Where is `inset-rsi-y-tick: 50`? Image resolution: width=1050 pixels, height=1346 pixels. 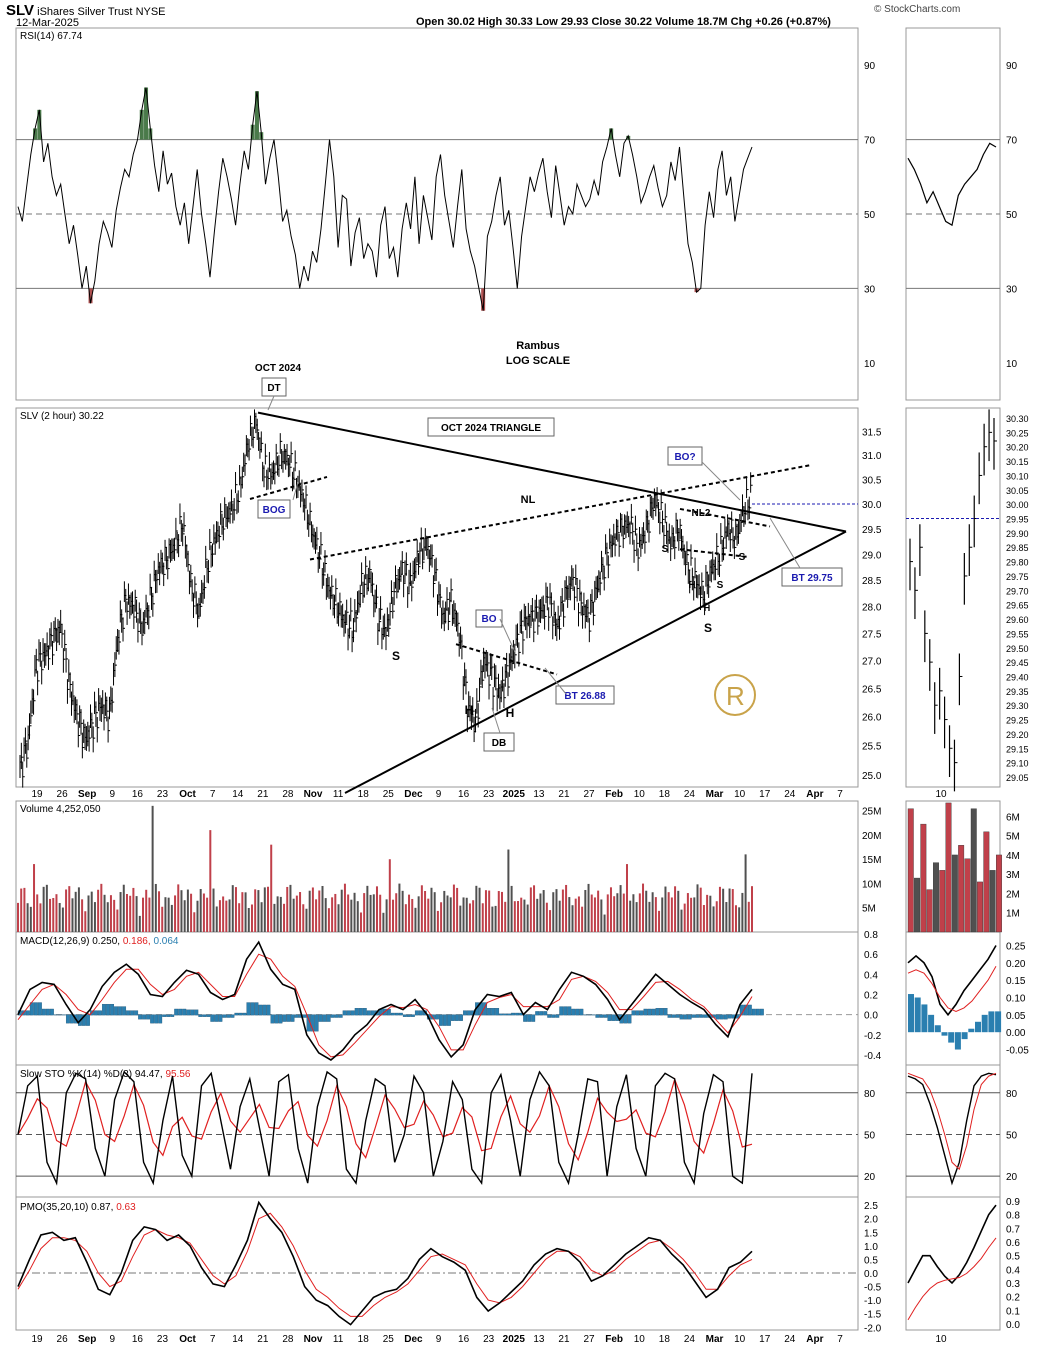 inset-rsi-y-tick: 50 is located at coordinates (1012, 215).